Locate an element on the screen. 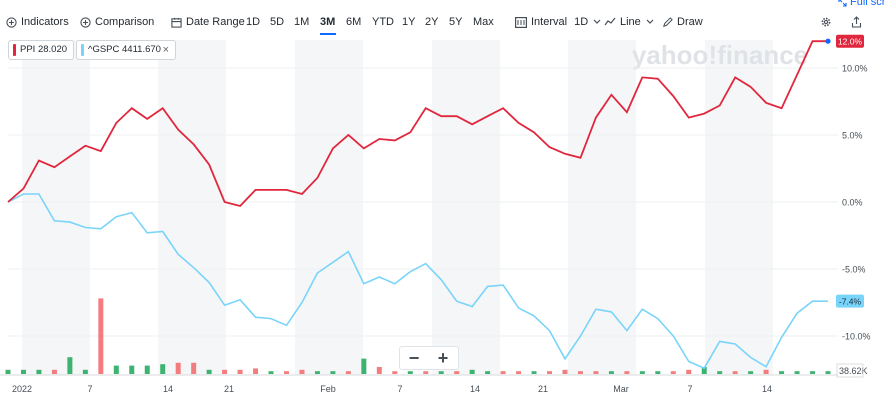  interval-icon is located at coordinates (521, 22).